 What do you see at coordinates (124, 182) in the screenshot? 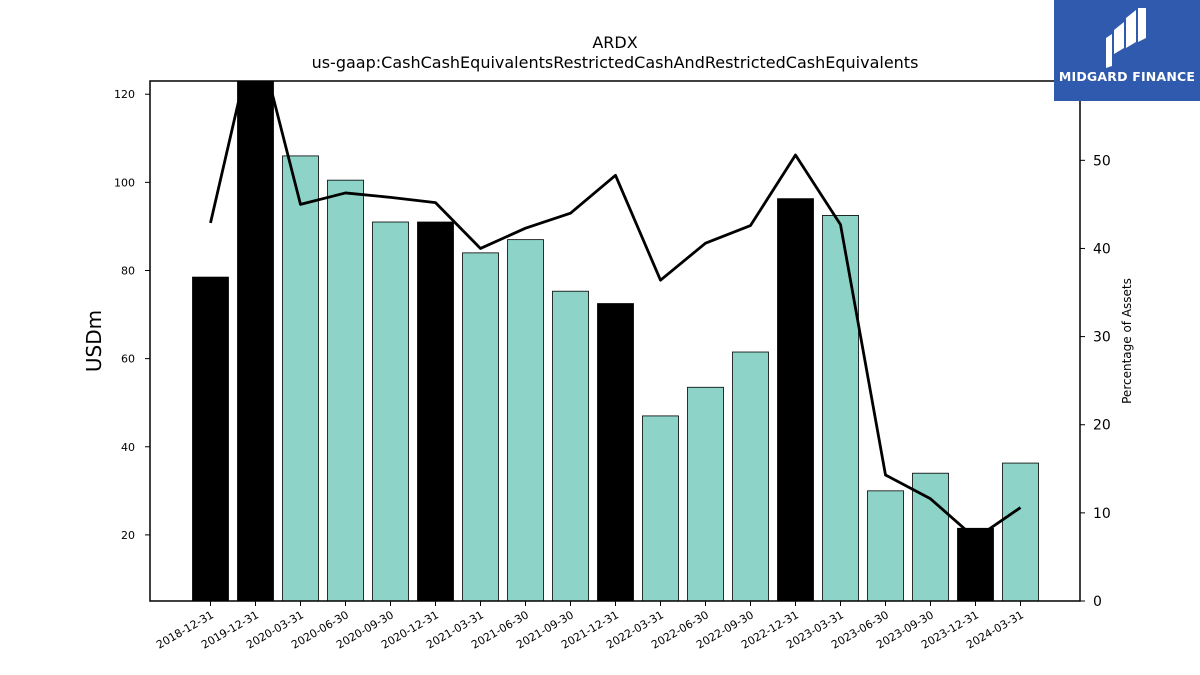
I see `y-tick-label: 100` at bounding box center [124, 182].